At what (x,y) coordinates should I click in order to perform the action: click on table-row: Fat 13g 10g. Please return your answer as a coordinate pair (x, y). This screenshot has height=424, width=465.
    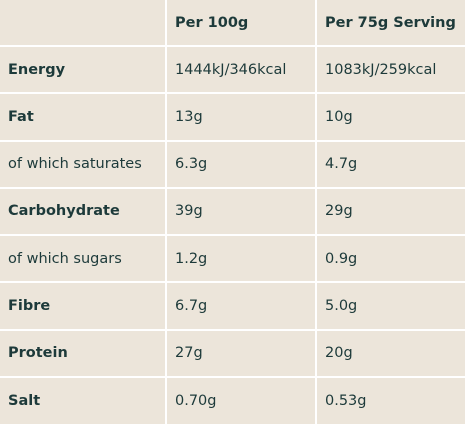
    Looking at the image, I should click on (232, 117).